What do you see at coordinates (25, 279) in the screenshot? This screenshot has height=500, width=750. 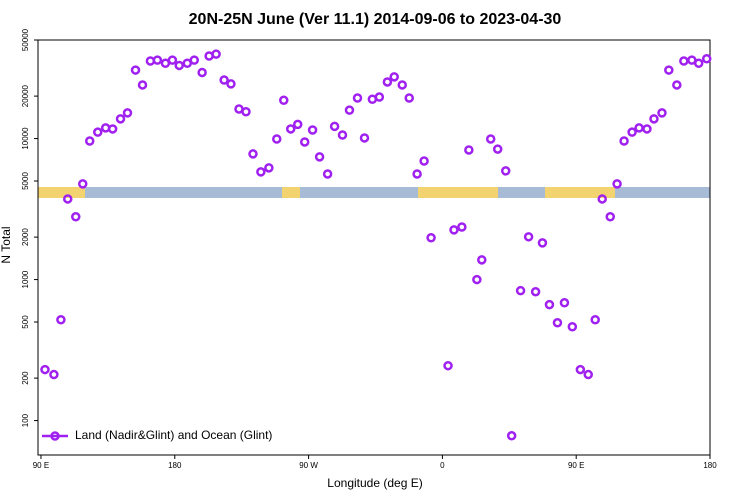 I see `y-tick-label: 1000` at bounding box center [25, 279].